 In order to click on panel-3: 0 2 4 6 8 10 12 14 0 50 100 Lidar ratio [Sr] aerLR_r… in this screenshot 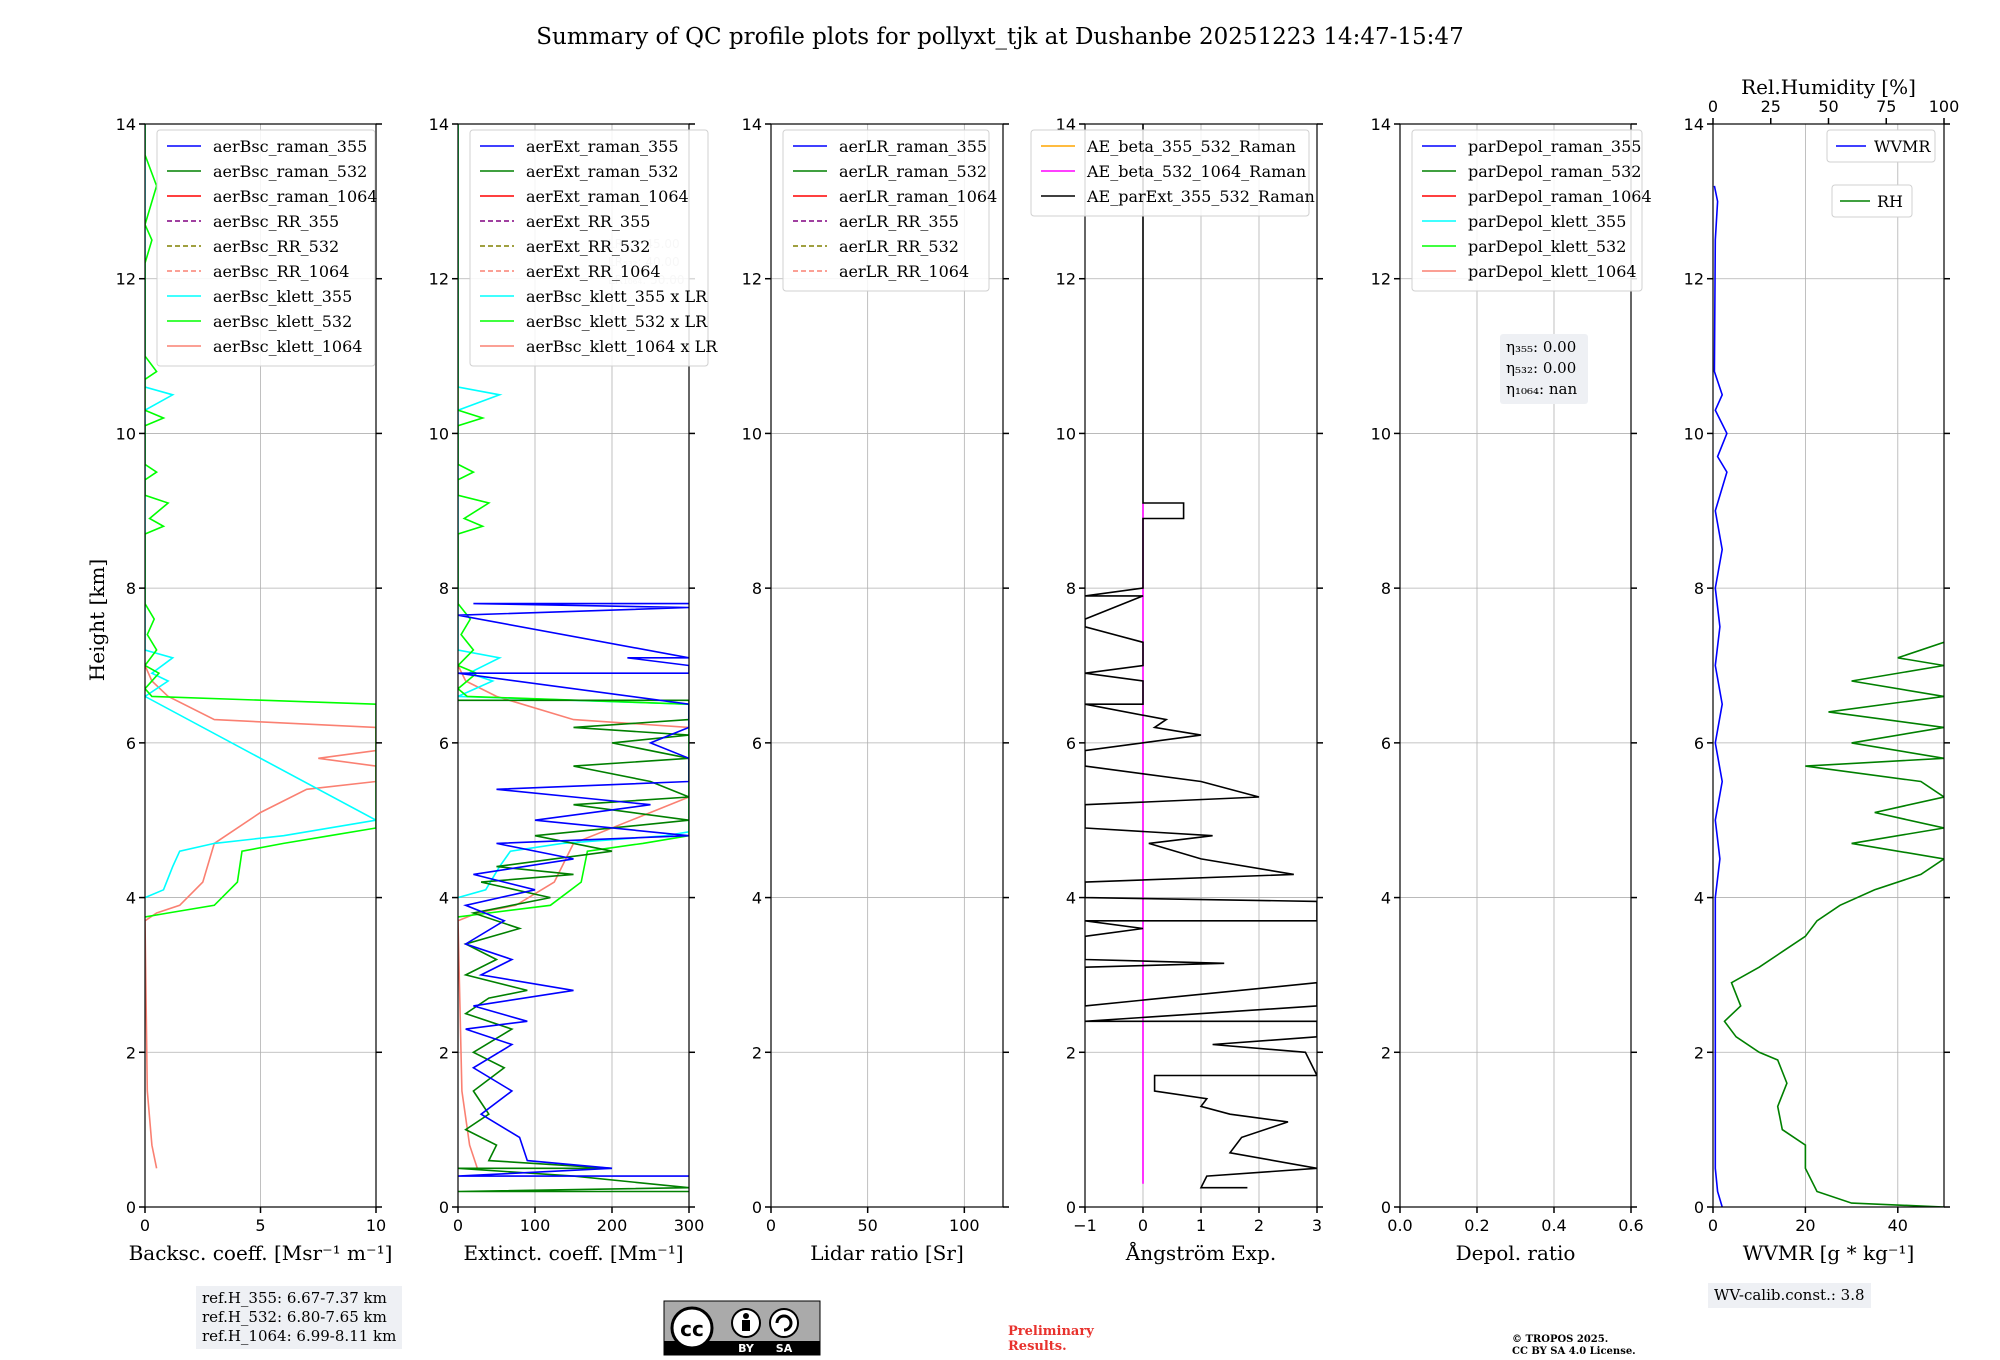, I will do `click(875, 690)`.